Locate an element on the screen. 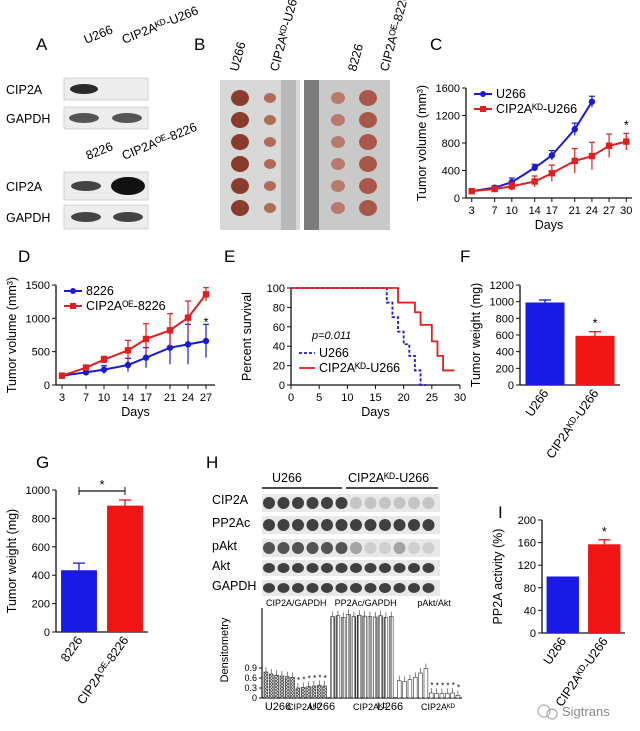 Image resolution: width=640 pixels, height=731 pixels. tumor-col-label: U266 is located at coordinates (237, 56).